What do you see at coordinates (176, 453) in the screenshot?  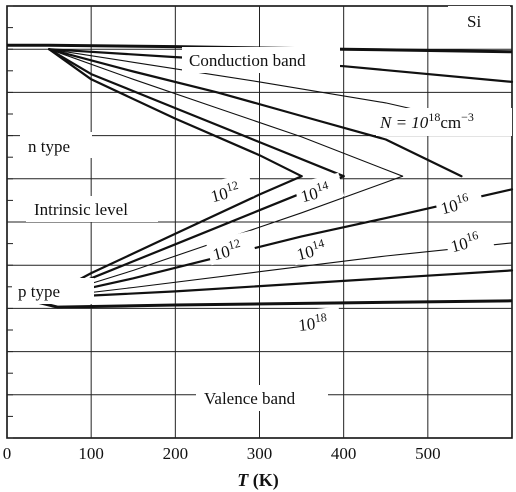 I see `x-tick-200: 200` at bounding box center [176, 453].